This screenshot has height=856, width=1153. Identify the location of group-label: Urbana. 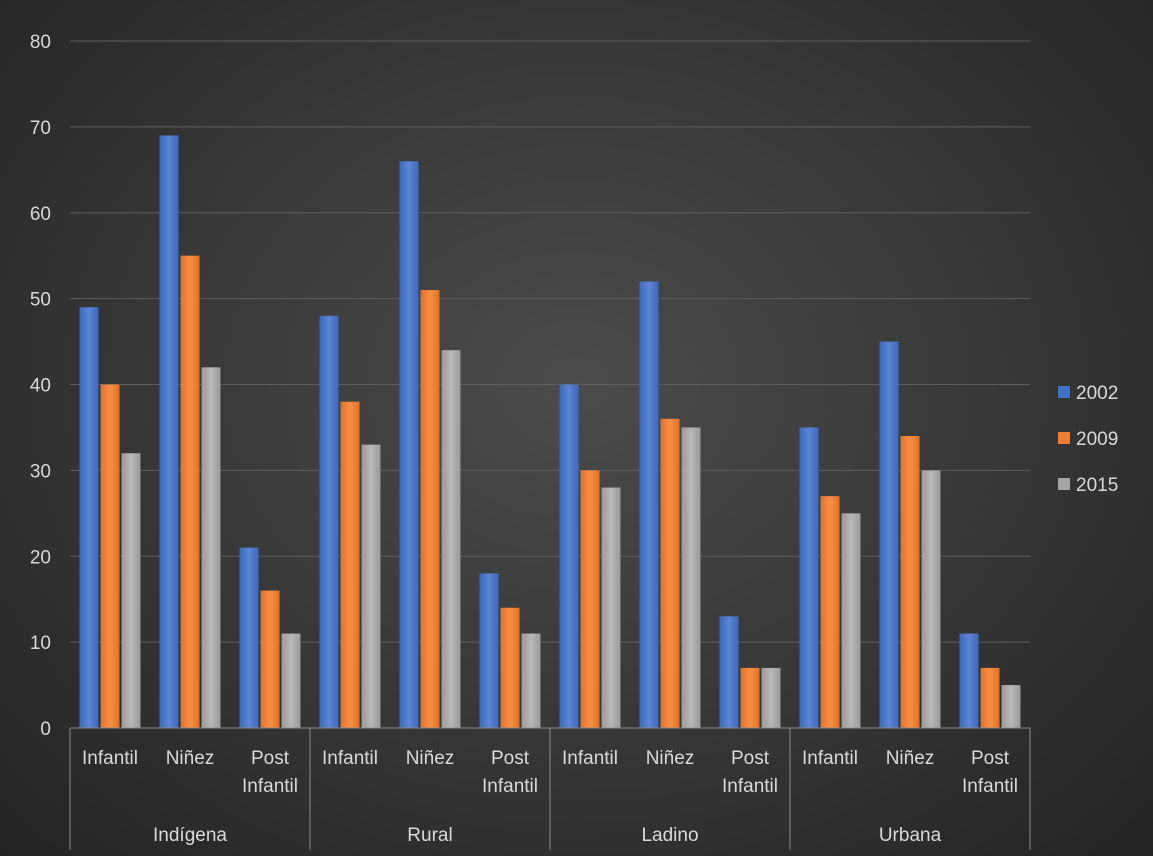
(910, 835).